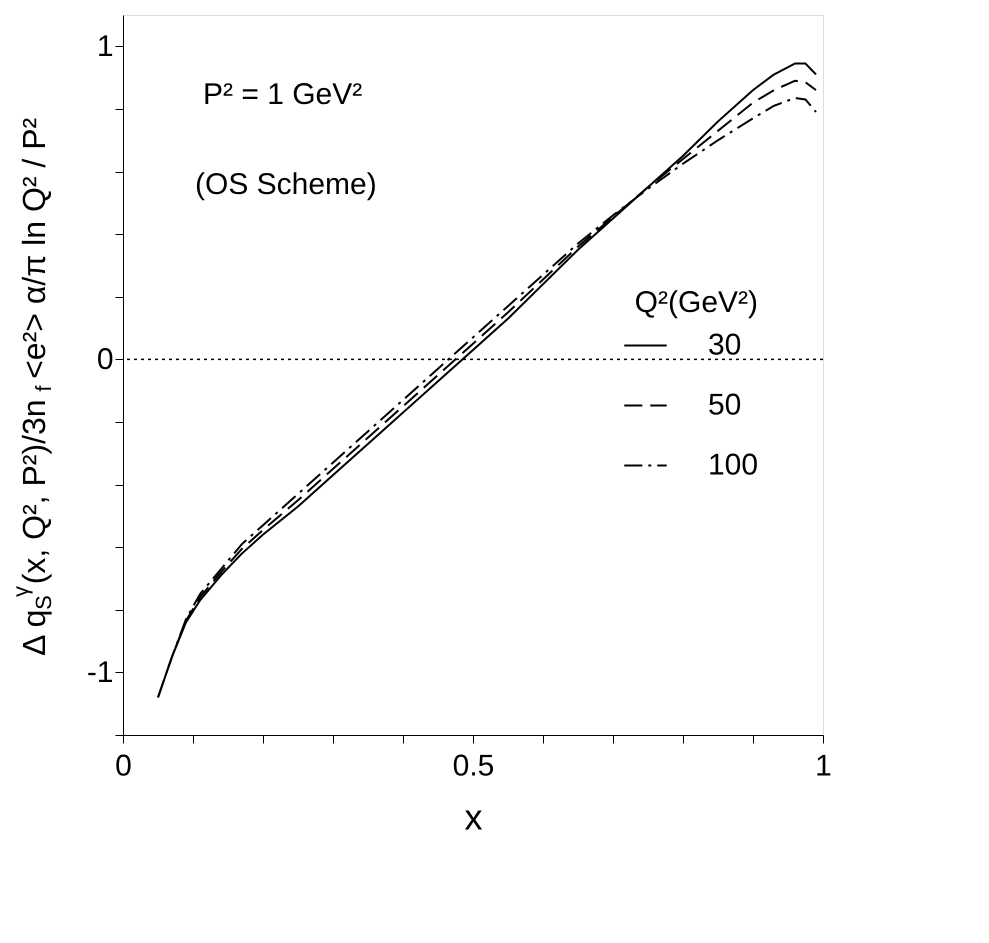 The width and height of the screenshot is (989, 943). What do you see at coordinates (100, 672) in the screenshot?
I see `y-tick-label: -1` at bounding box center [100, 672].